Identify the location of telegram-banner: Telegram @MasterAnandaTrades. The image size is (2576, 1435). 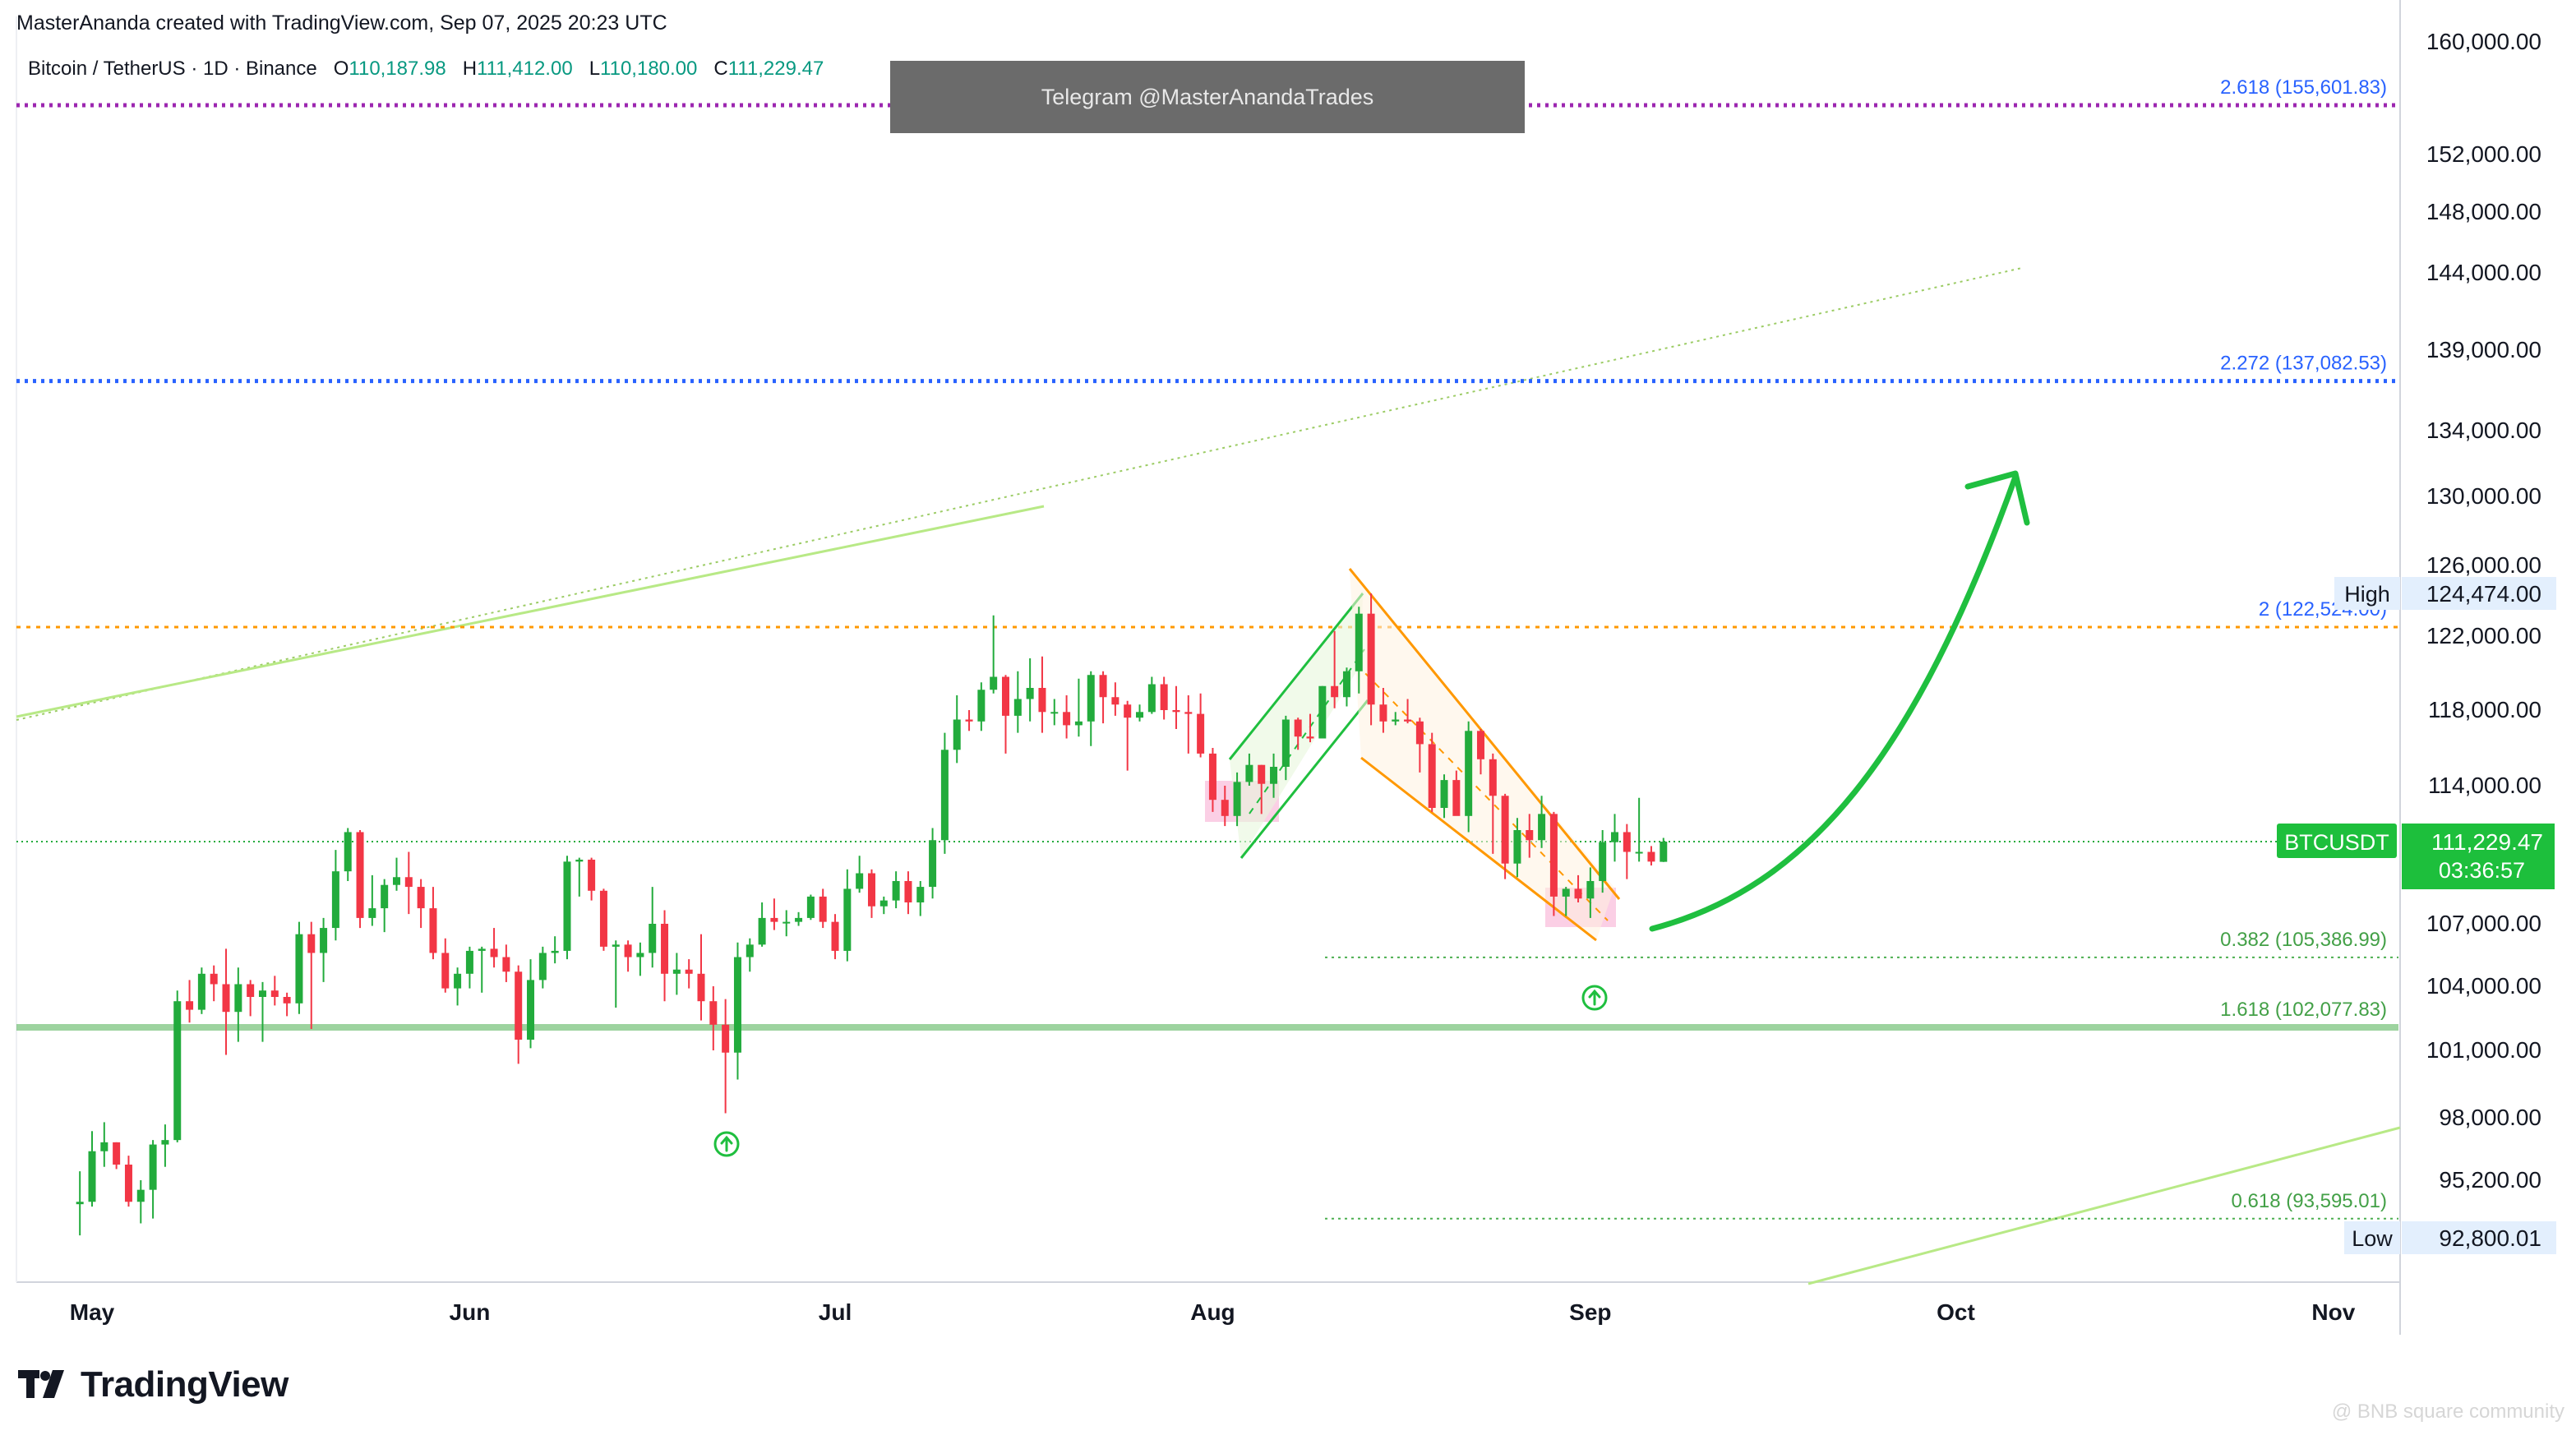
(1207, 97).